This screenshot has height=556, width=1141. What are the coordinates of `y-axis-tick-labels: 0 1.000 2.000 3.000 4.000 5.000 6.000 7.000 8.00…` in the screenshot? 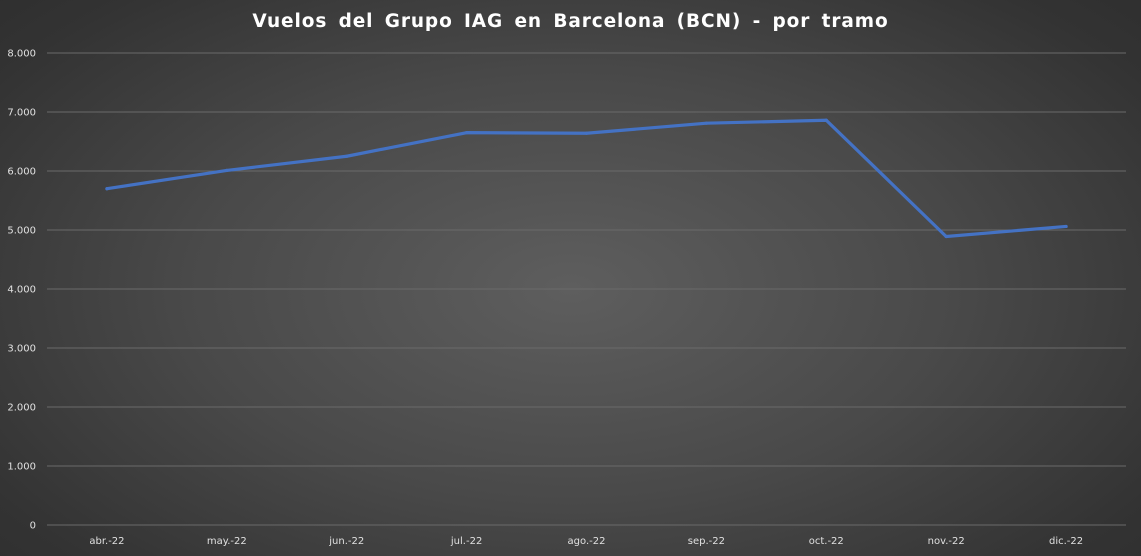 It's located at (21, 290).